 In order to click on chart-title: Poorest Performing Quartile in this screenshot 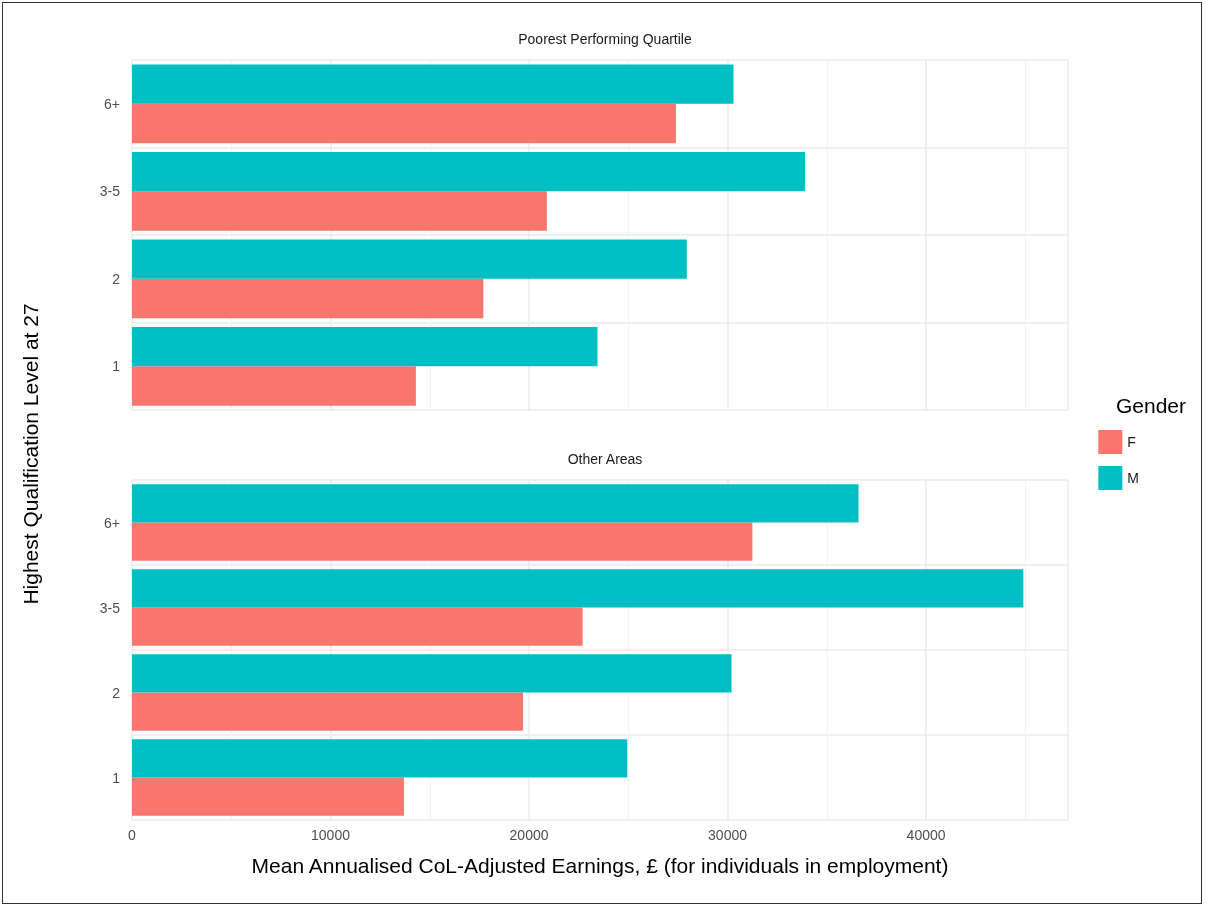, I will do `click(605, 39)`.